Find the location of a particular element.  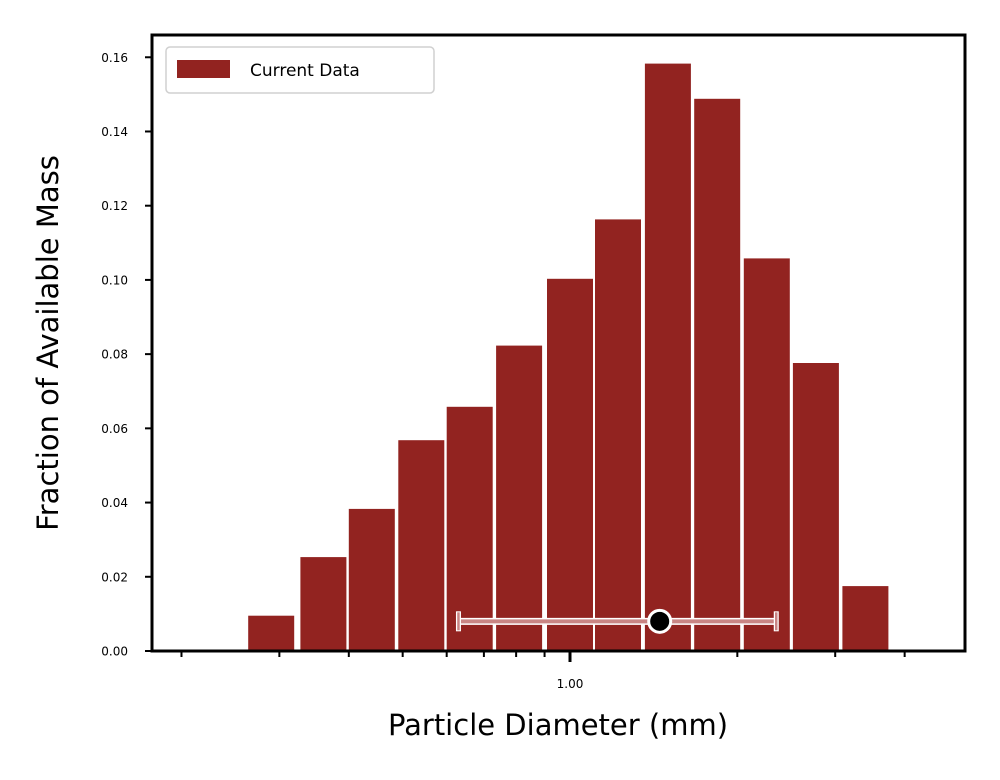

x-axis: 1.00 is located at coordinates (543, 671).